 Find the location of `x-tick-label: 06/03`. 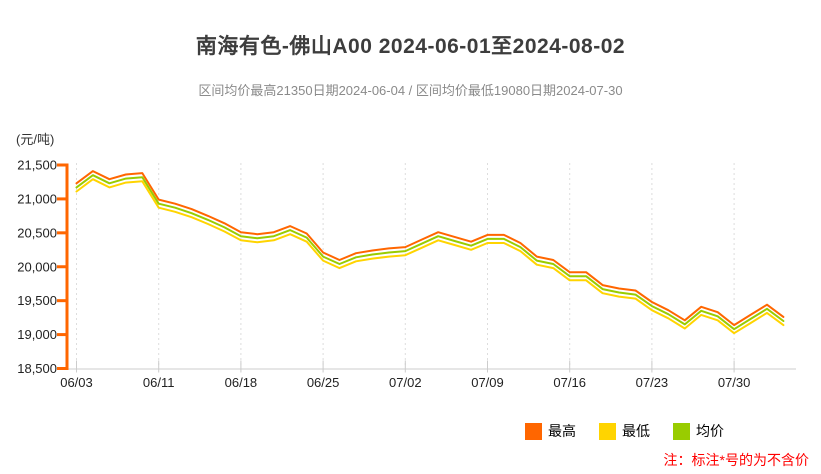

x-tick-label: 06/03 is located at coordinates (76, 382).